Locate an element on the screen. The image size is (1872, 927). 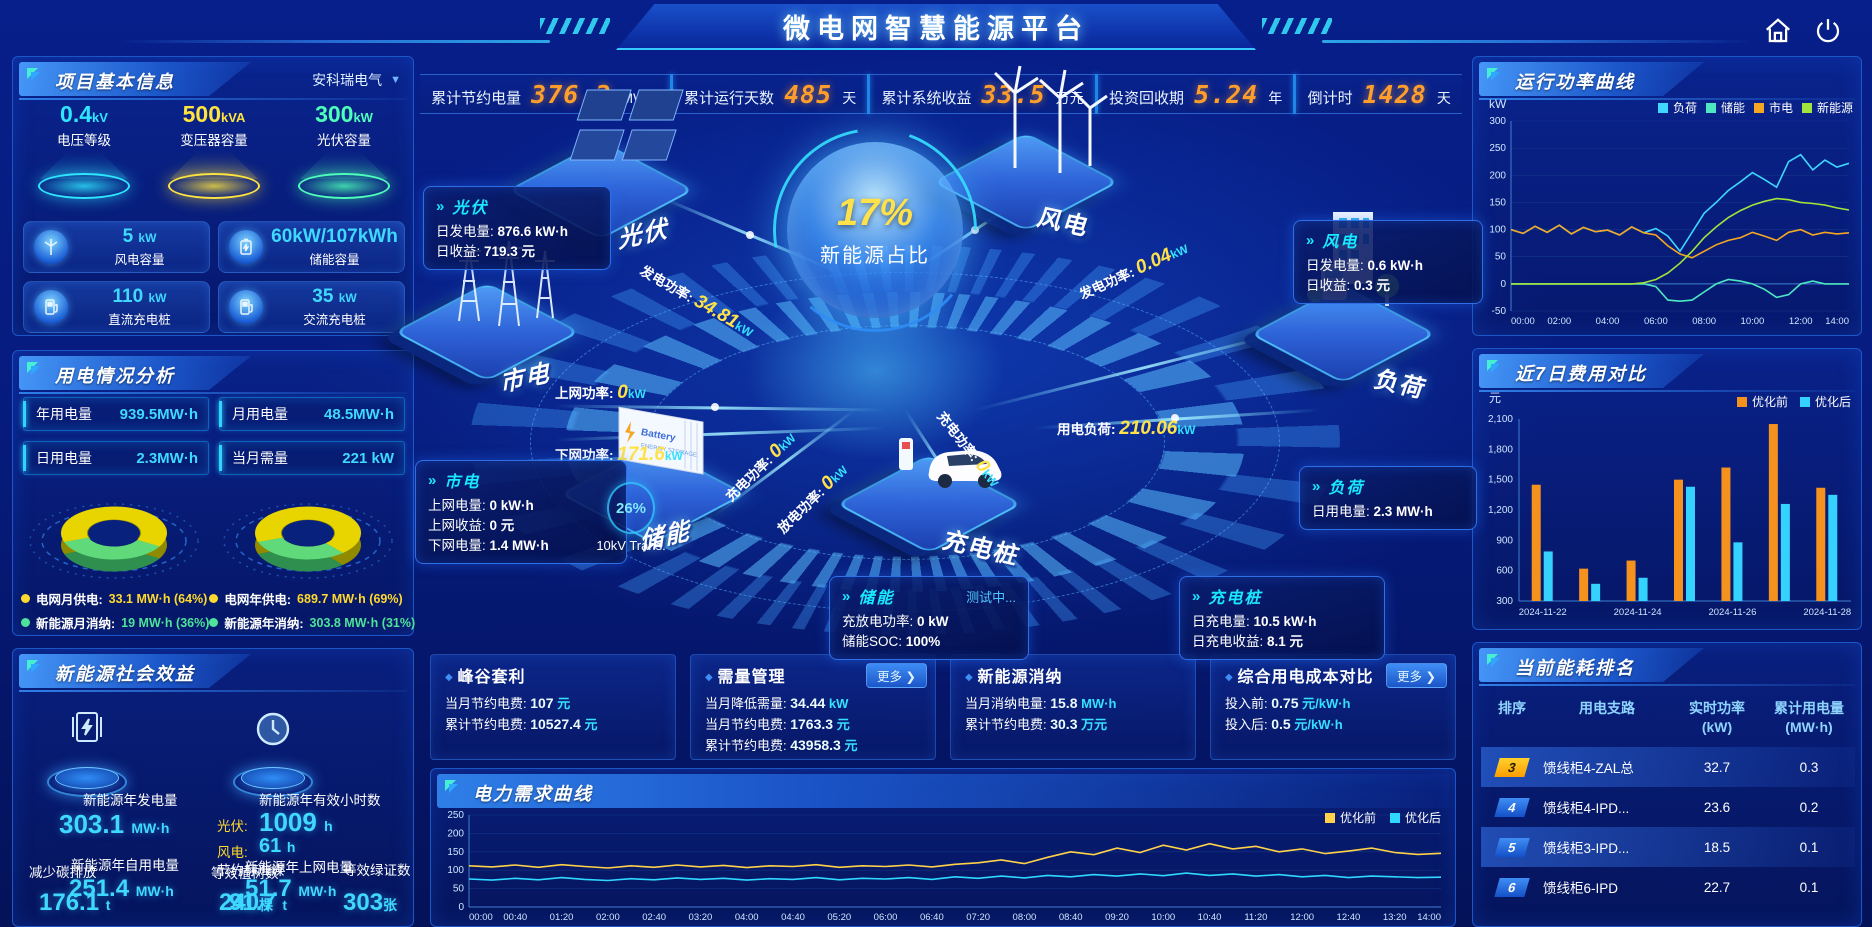
battery-lightning-icon is located at coordinates (87, 729).